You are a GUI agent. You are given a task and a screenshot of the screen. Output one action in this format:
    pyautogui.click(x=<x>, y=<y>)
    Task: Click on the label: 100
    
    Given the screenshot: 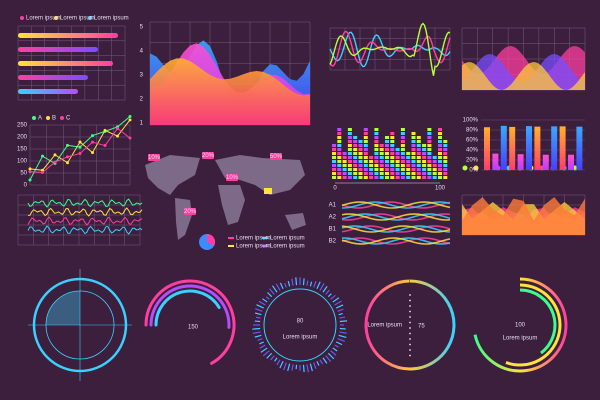 What is the action you would take?
    pyautogui.click(x=520, y=326)
    